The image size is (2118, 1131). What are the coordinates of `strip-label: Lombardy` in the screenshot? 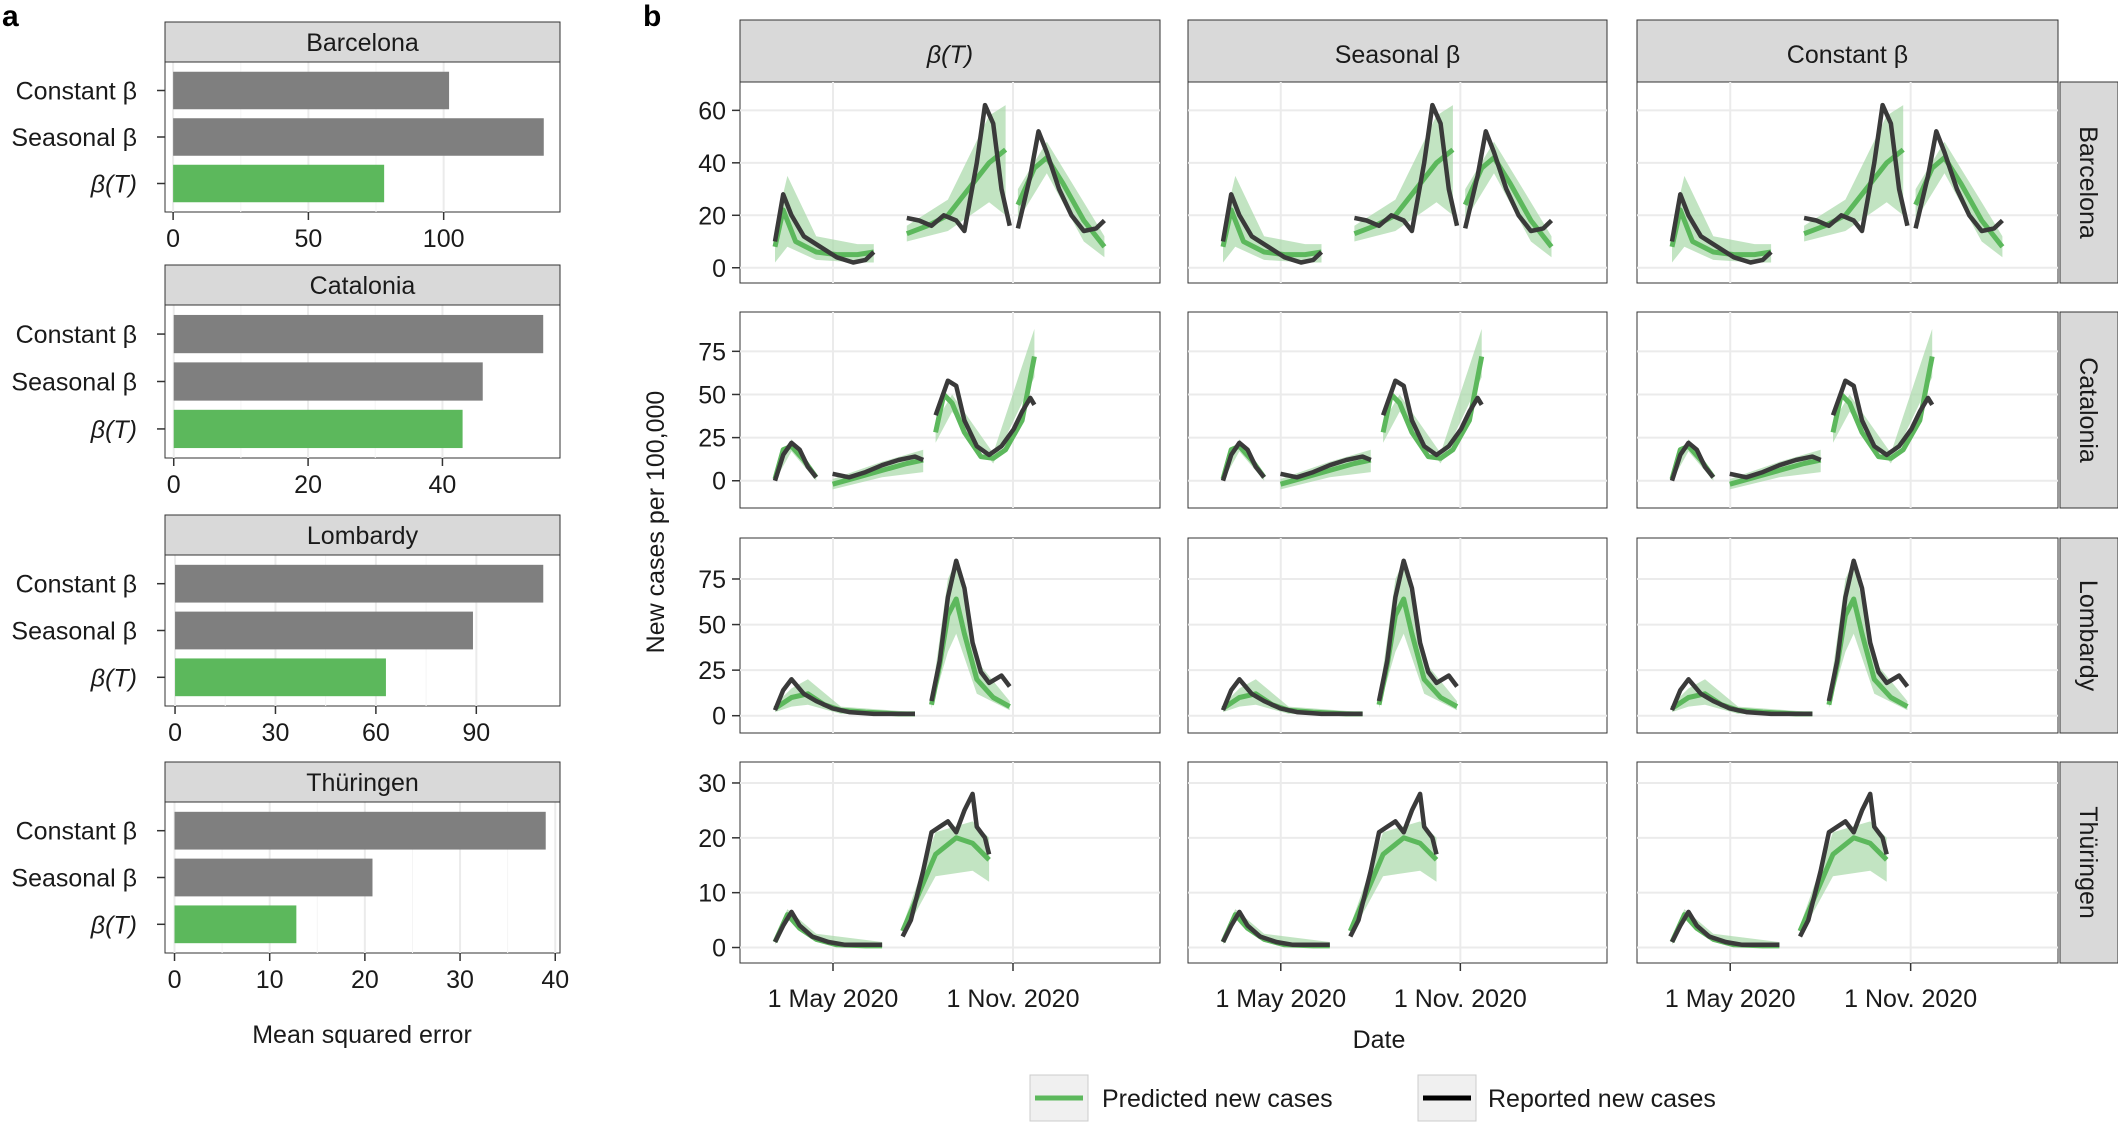 It's located at (363, 536).